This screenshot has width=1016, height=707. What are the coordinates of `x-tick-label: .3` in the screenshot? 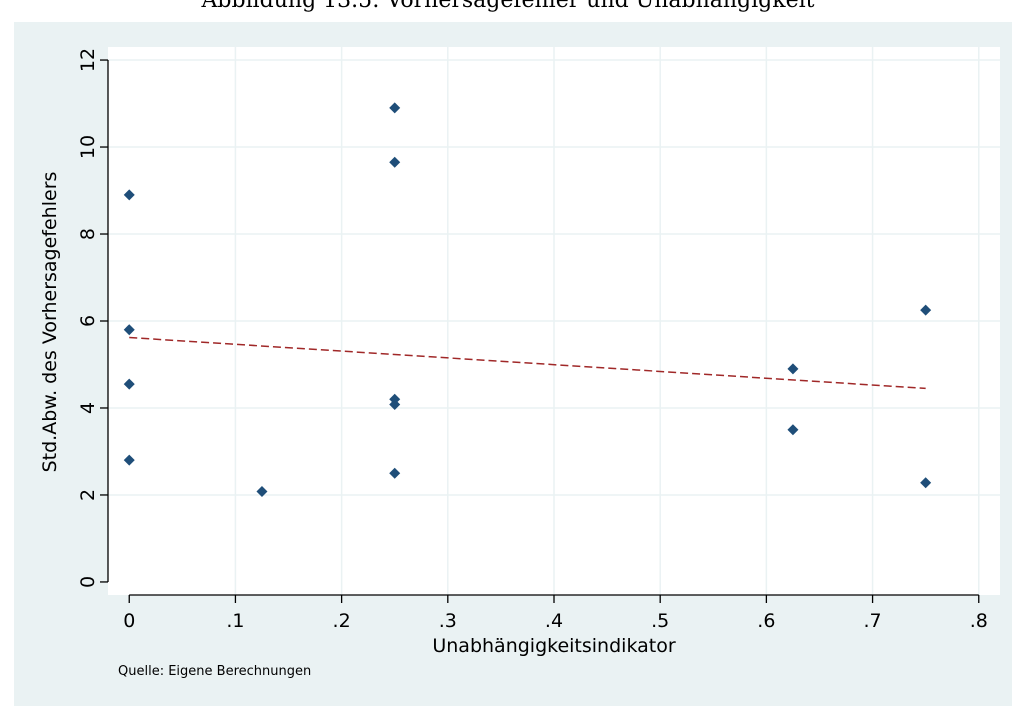 It's located at (448, 621).